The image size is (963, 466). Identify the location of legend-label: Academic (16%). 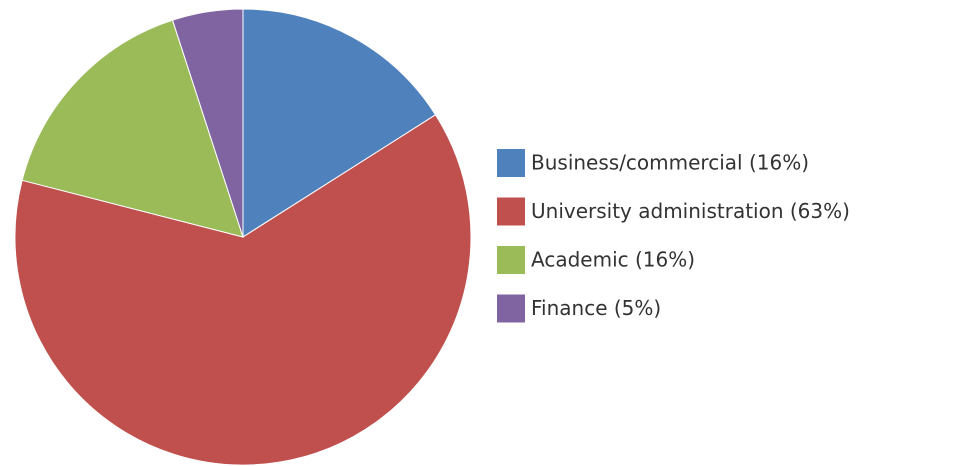
(613, 260).